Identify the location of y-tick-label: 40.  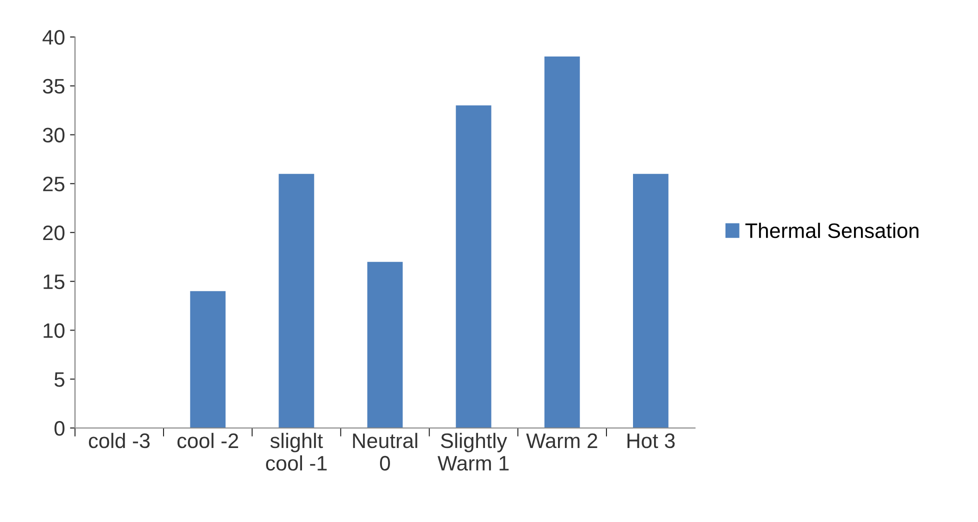
(53, 37).